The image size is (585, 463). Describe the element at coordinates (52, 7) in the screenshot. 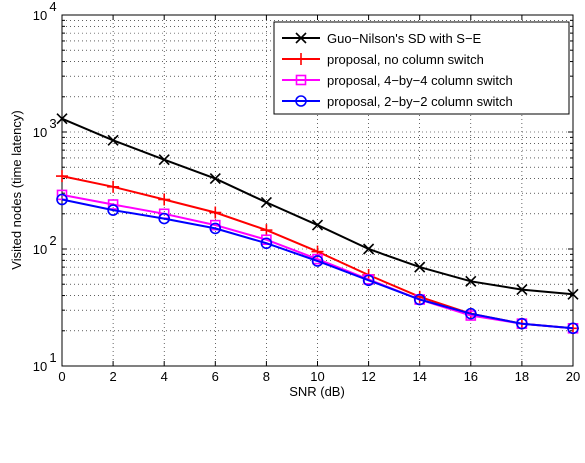

I see `y-tick-label-exponent: 4` at that location.